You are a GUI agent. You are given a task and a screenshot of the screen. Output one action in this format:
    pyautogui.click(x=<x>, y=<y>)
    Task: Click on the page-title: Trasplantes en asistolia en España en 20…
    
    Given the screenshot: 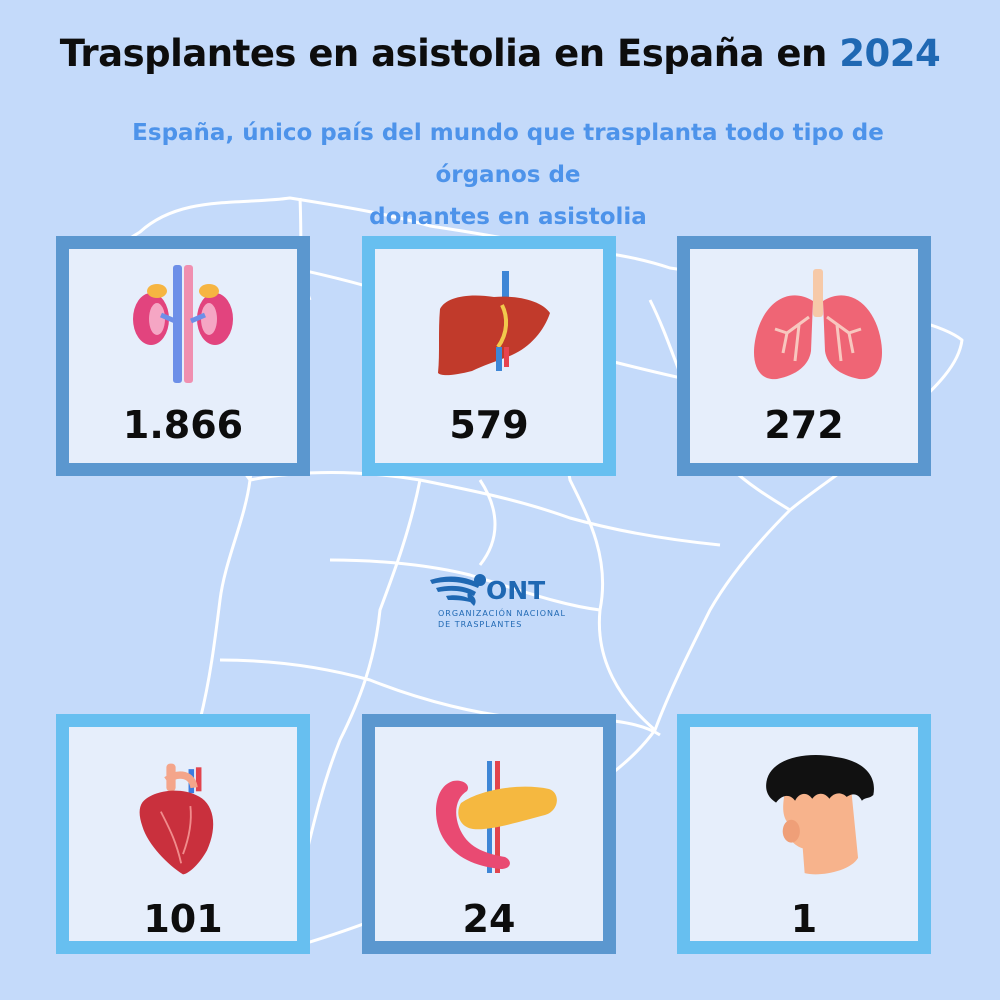 What is the action you would take?
    pyautogui.click(x=500, y=53)
    